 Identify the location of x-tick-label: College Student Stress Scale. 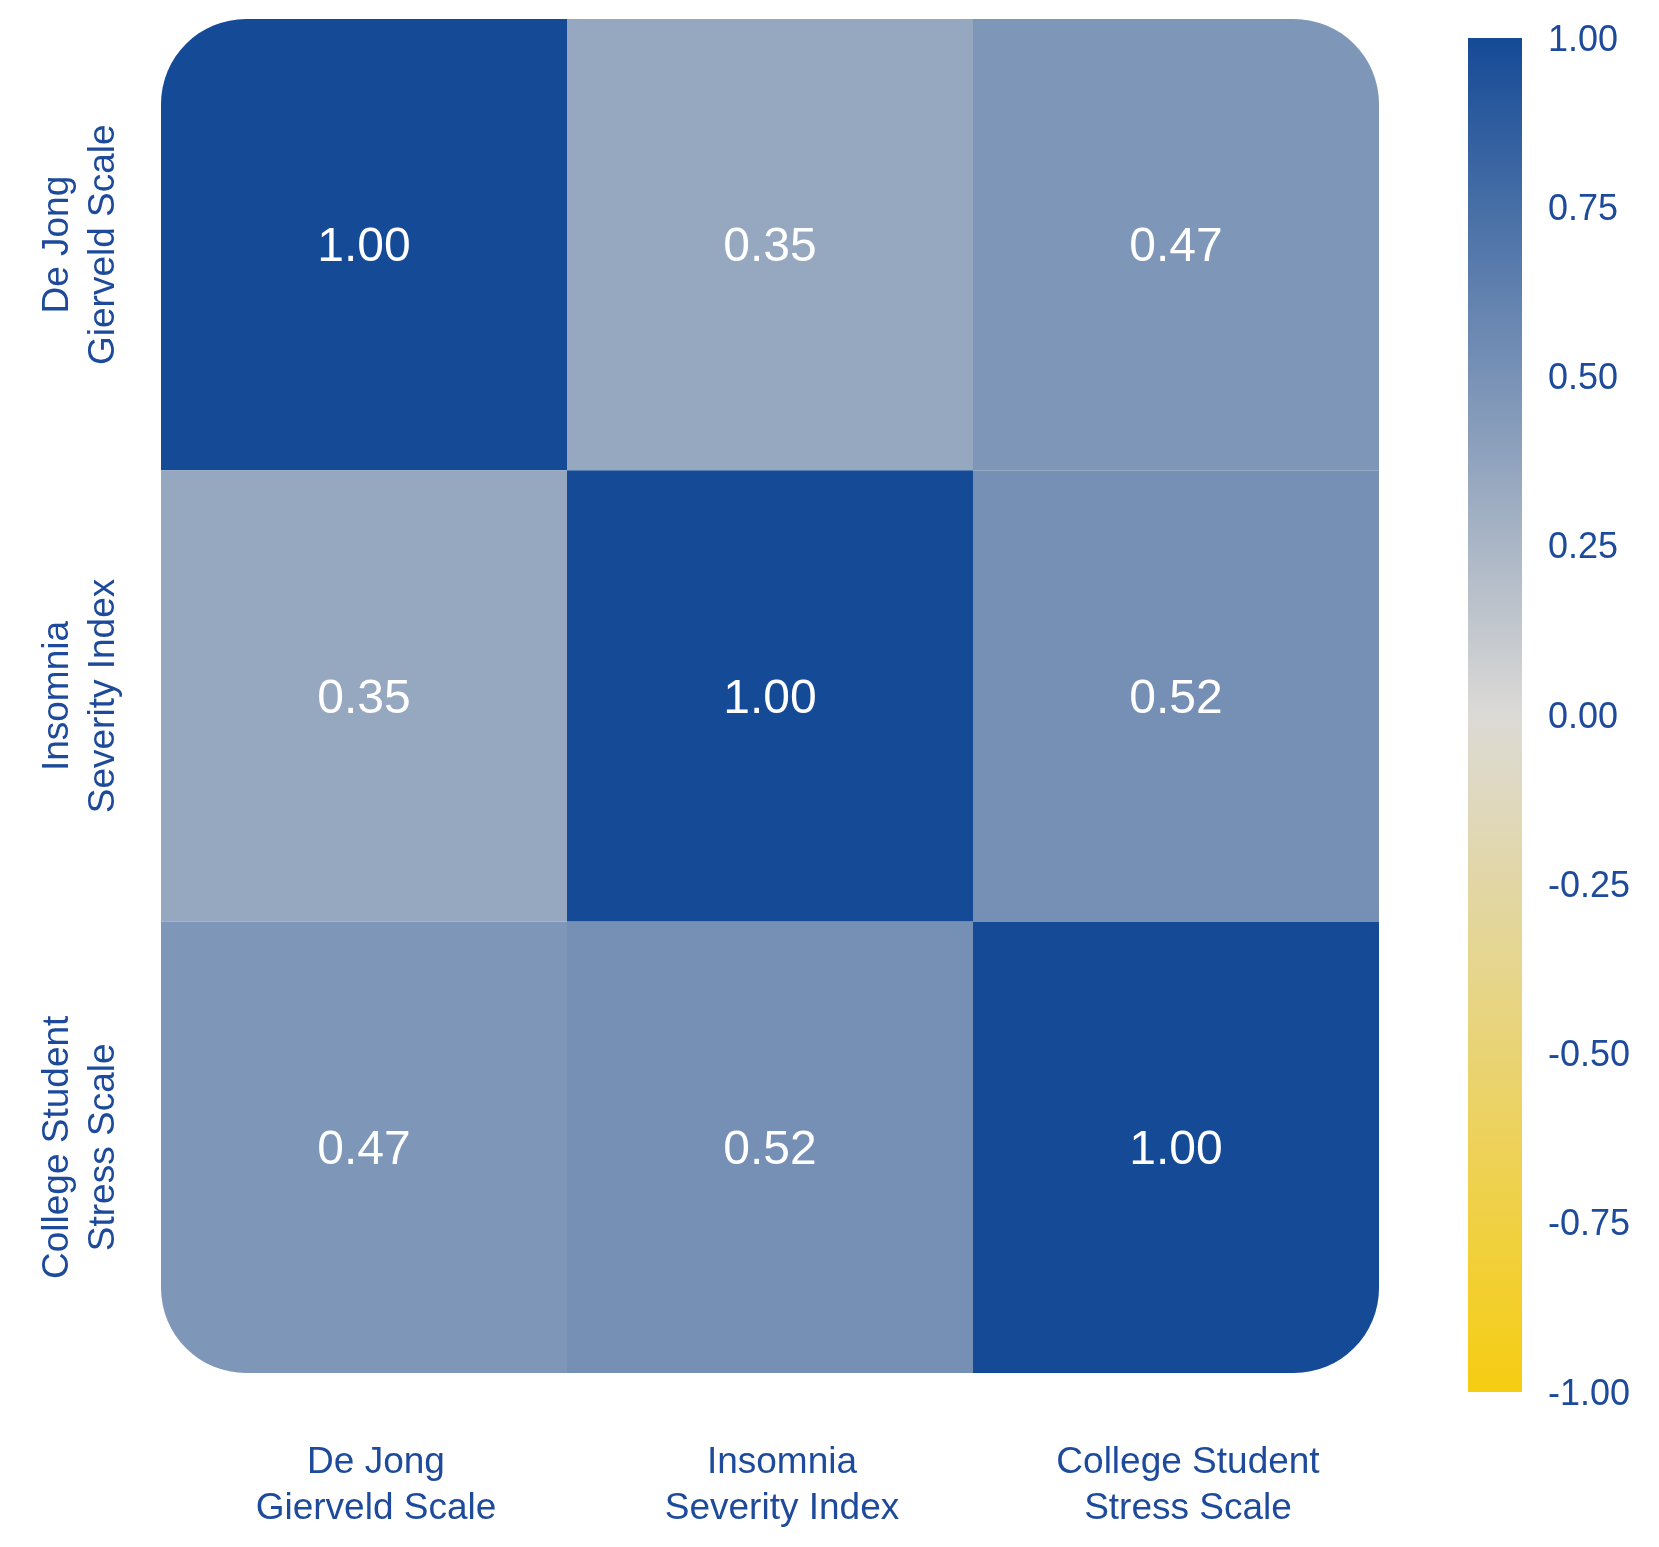
(1188, 1483).